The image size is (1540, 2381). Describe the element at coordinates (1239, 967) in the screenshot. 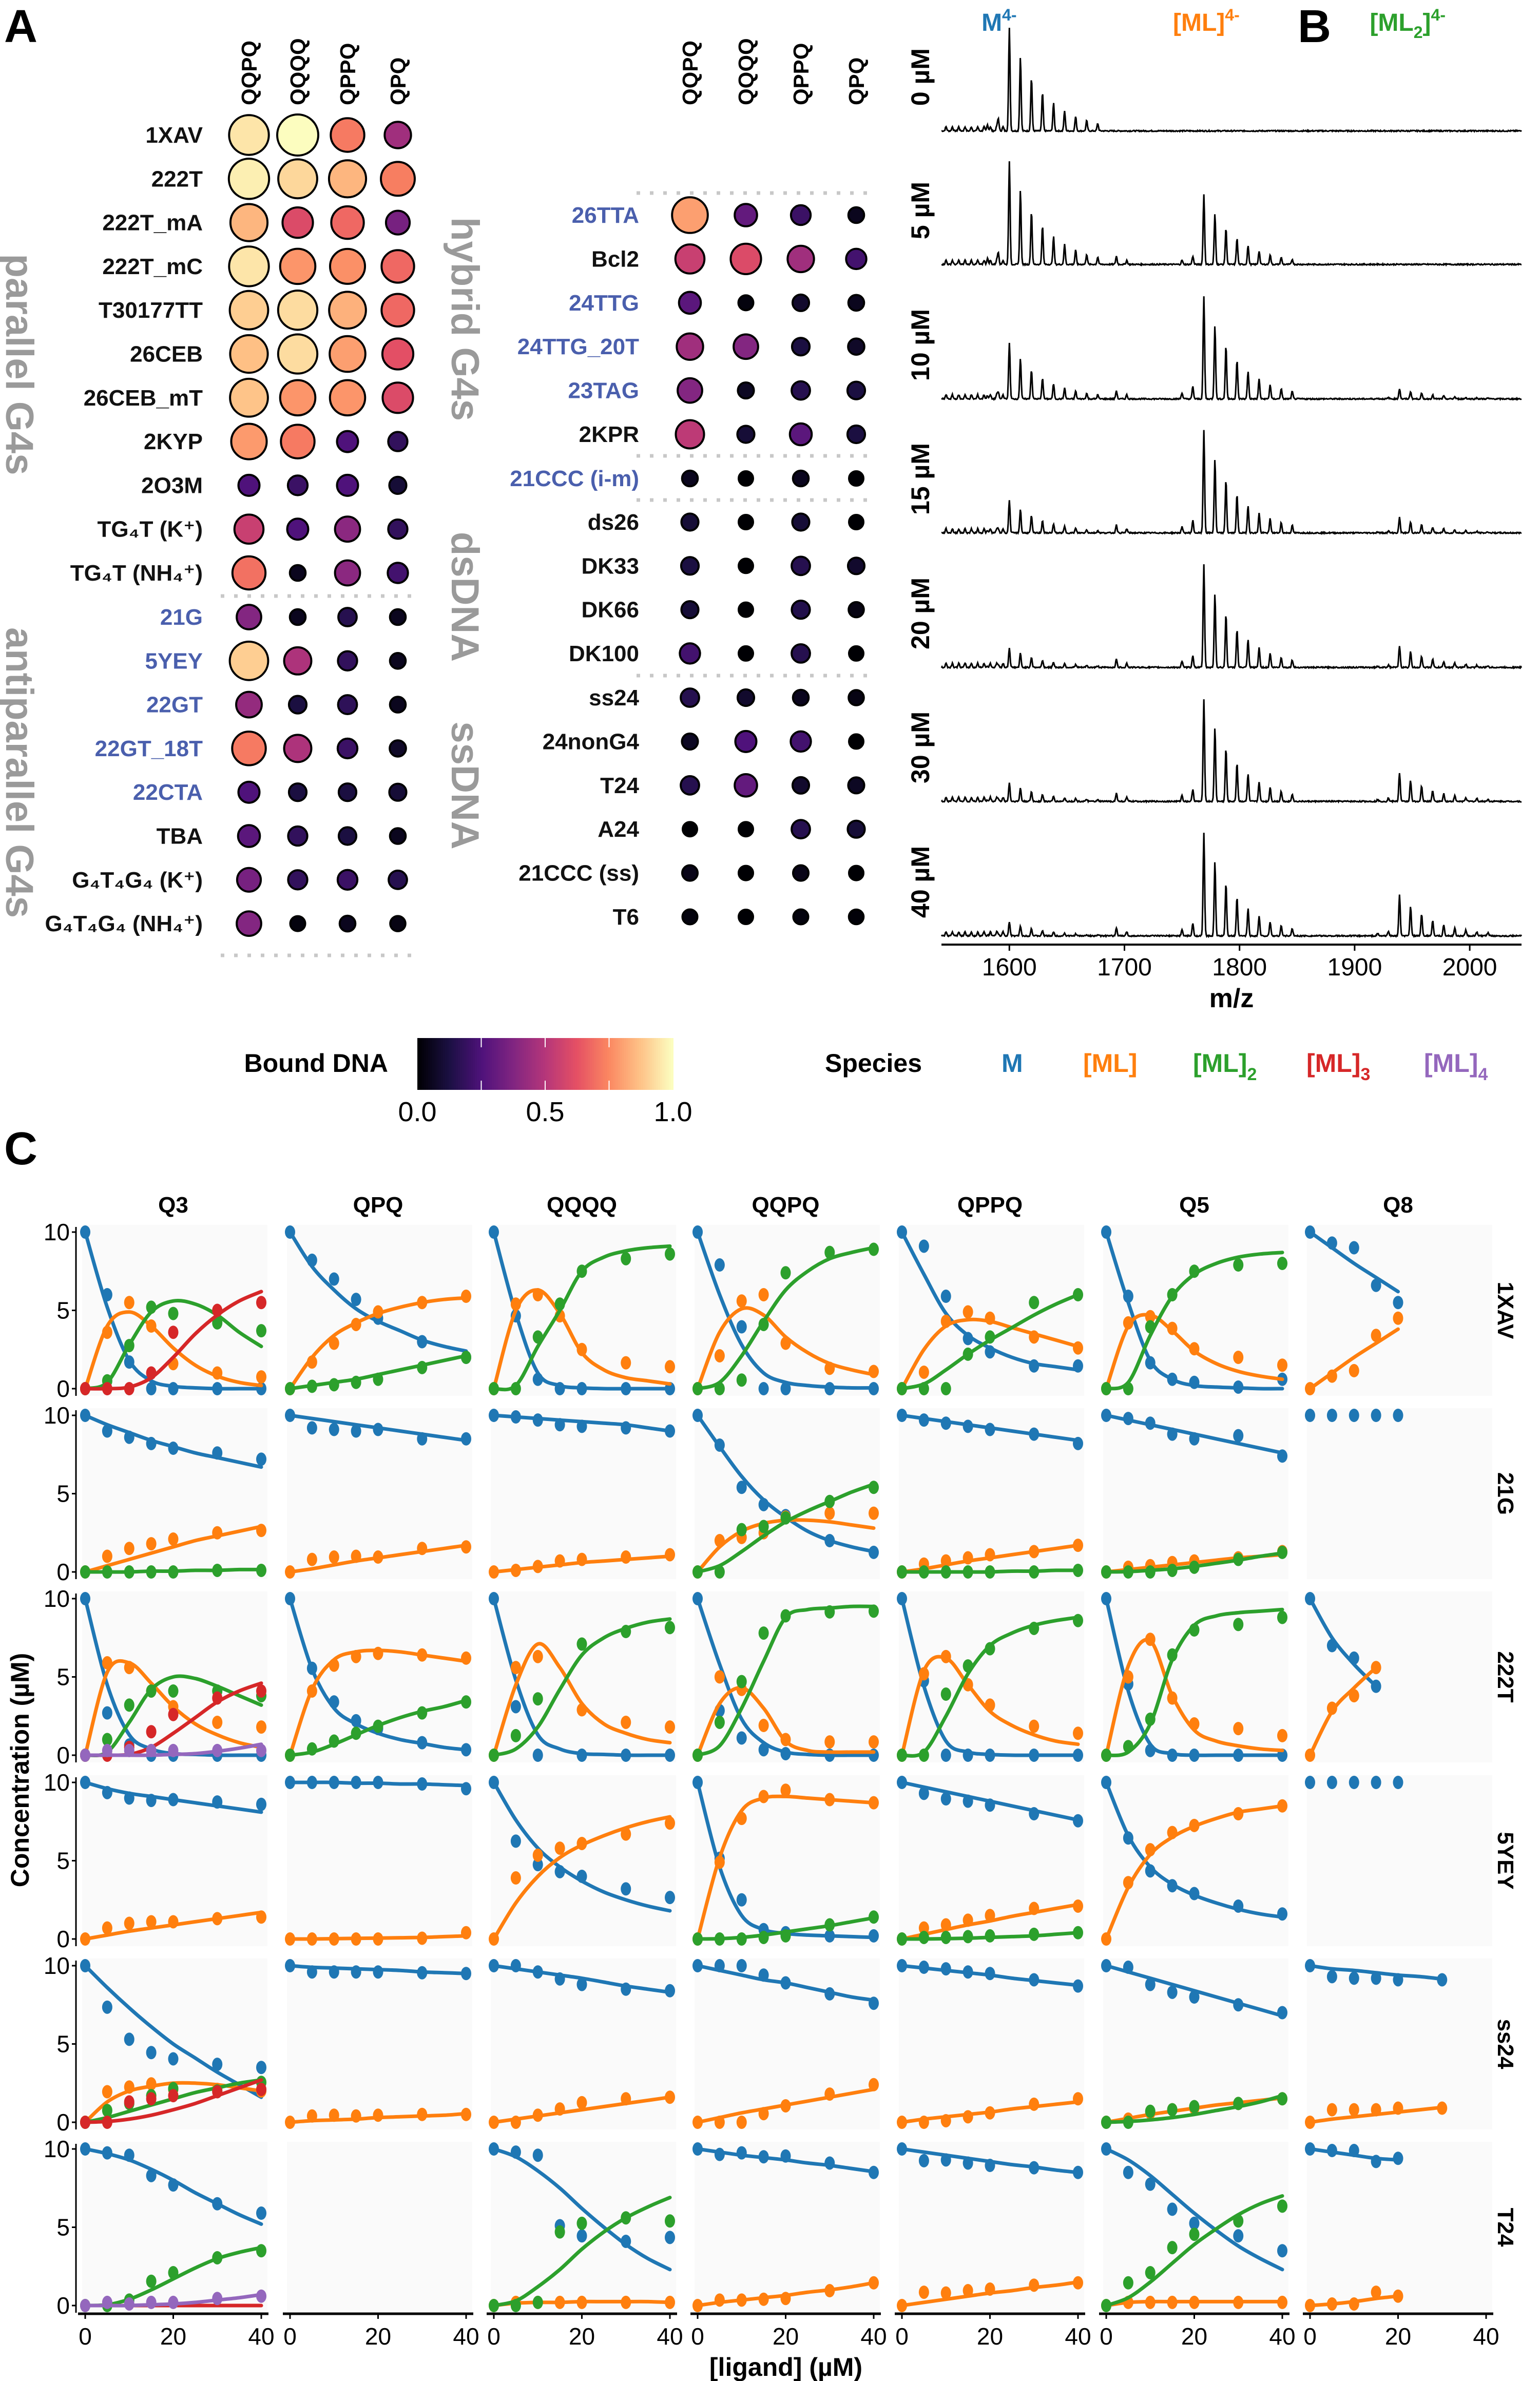

I see `b-x-tick-label: 1800` at that location.